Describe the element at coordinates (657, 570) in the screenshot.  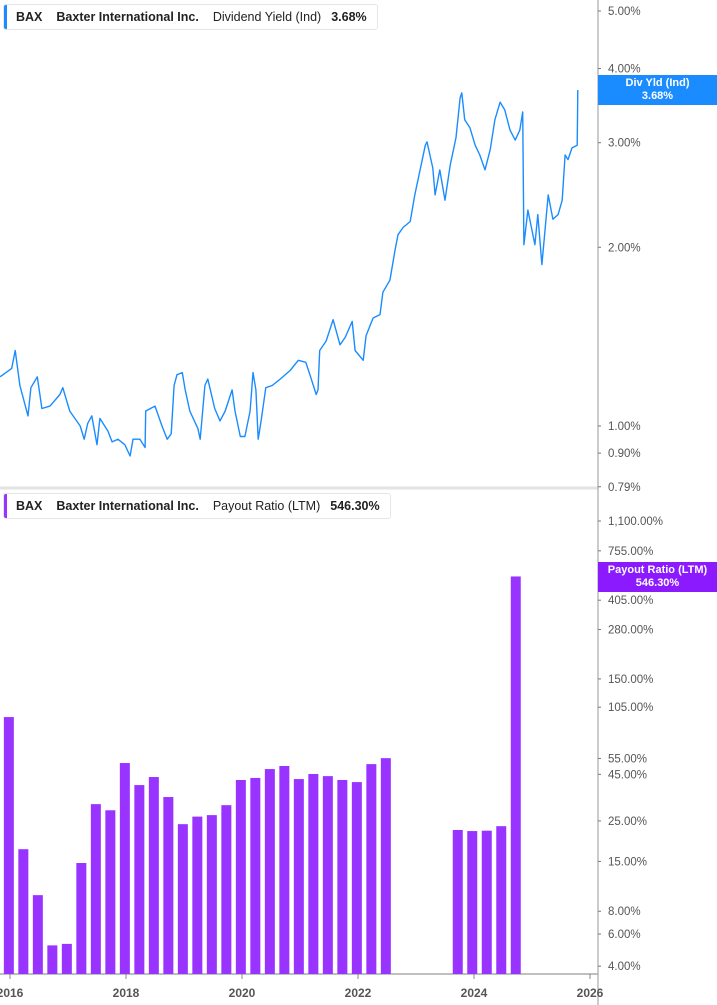
I see `badge-label: Payout Ratio (LTM)` at that location.